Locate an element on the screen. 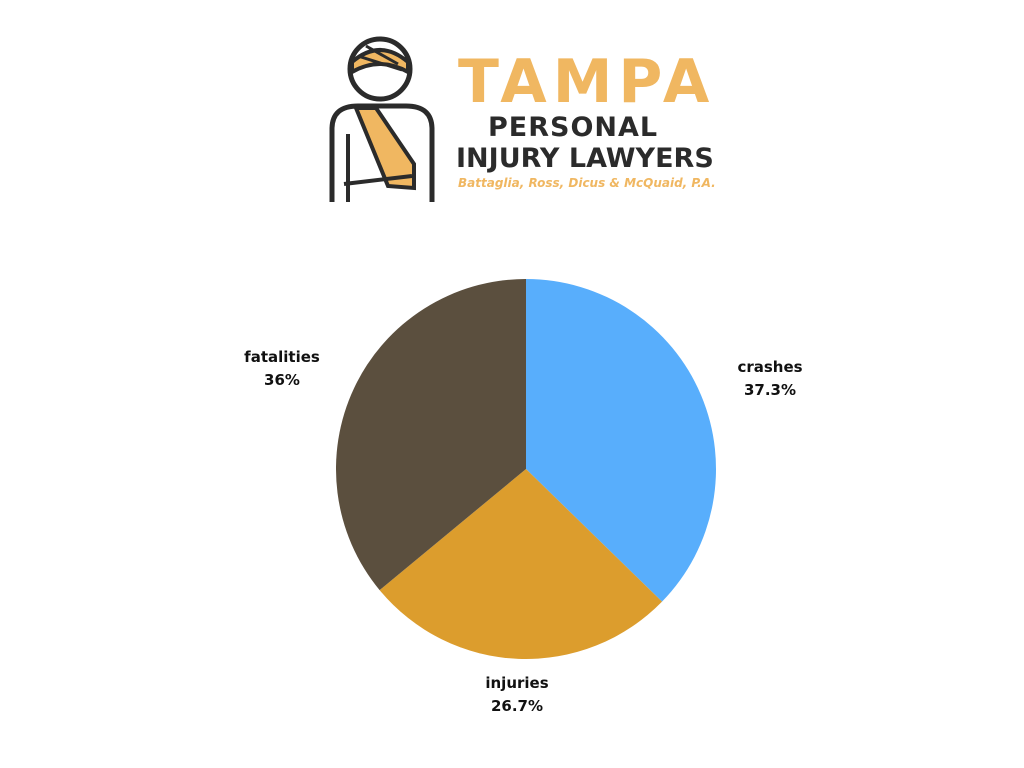 Image resolution: width=1024 pixels, height=768 pixels. slice-label-crashes: crashes is located at coordinates (769, 367).